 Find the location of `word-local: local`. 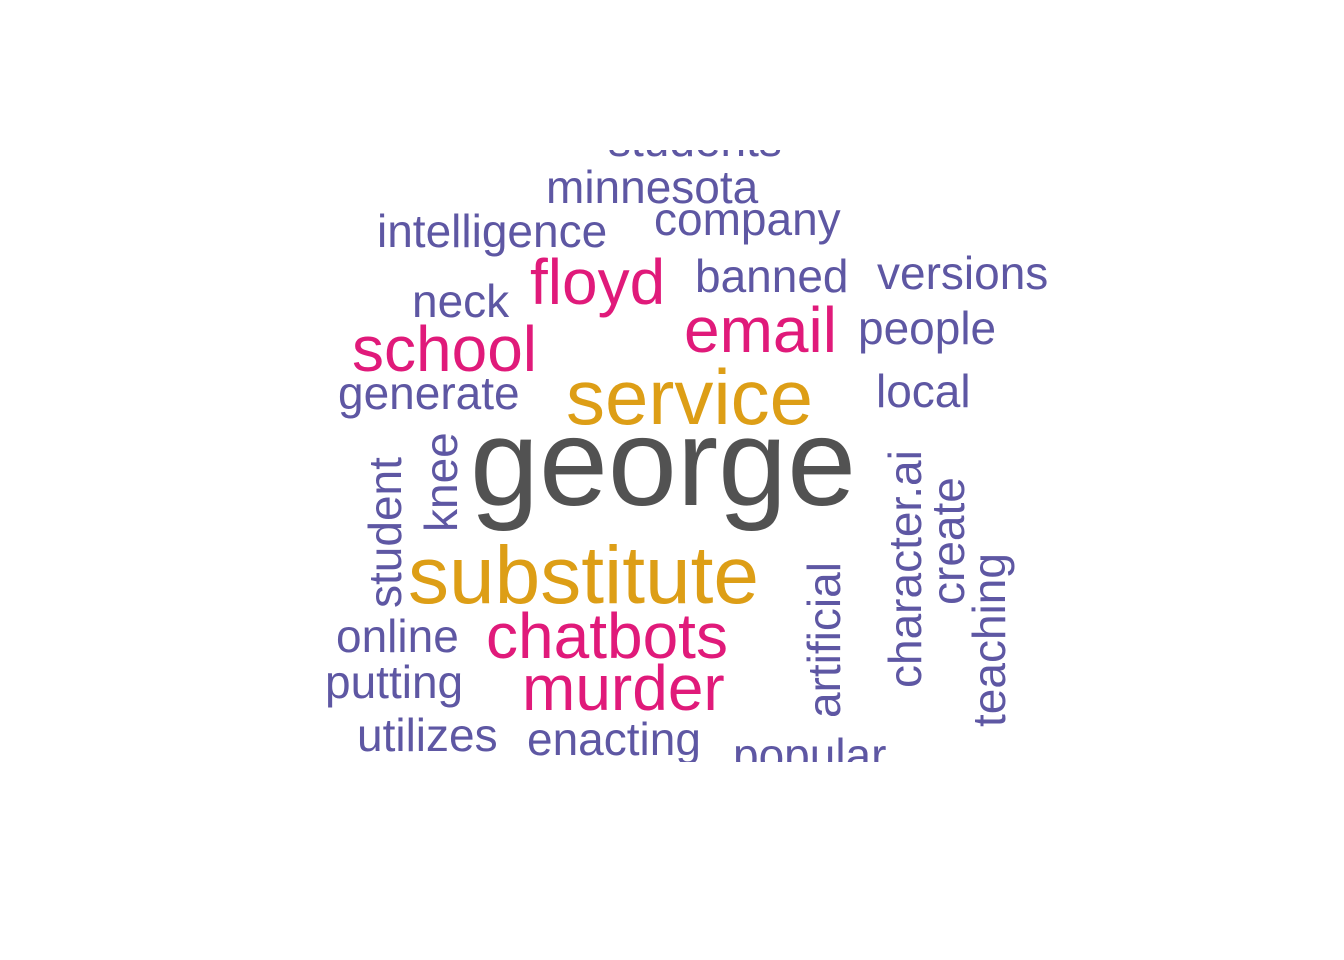

word-local: local is located at coordinates (923, 391).